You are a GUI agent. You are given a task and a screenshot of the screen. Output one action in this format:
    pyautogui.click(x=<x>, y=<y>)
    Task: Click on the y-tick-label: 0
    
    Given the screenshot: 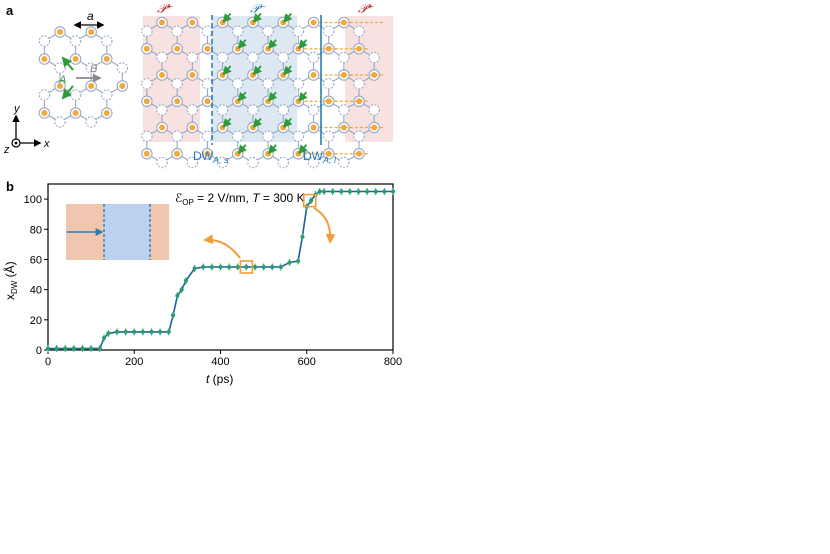 What is the action you would take?
    pyautogui.click(x=39, y=351)
    